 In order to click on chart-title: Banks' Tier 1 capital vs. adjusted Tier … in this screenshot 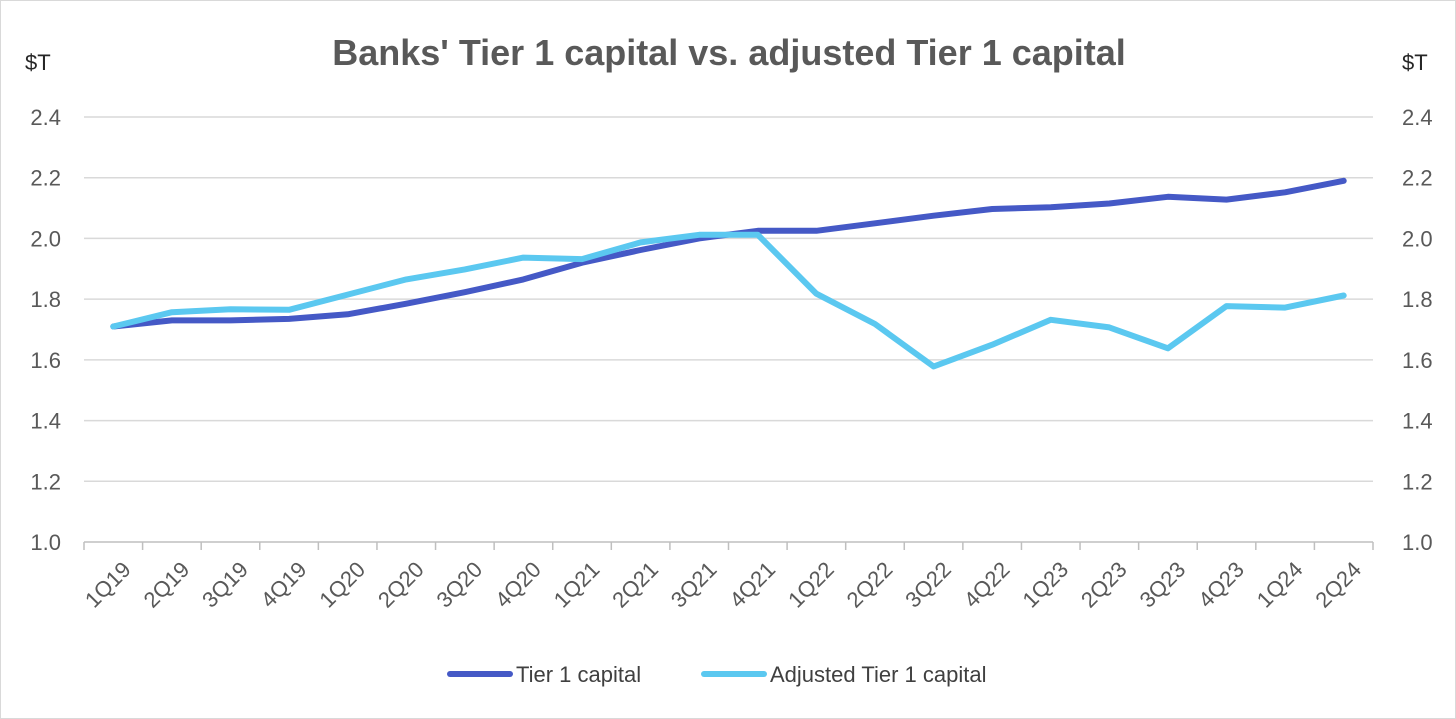, I will do `click(729, 52)`.